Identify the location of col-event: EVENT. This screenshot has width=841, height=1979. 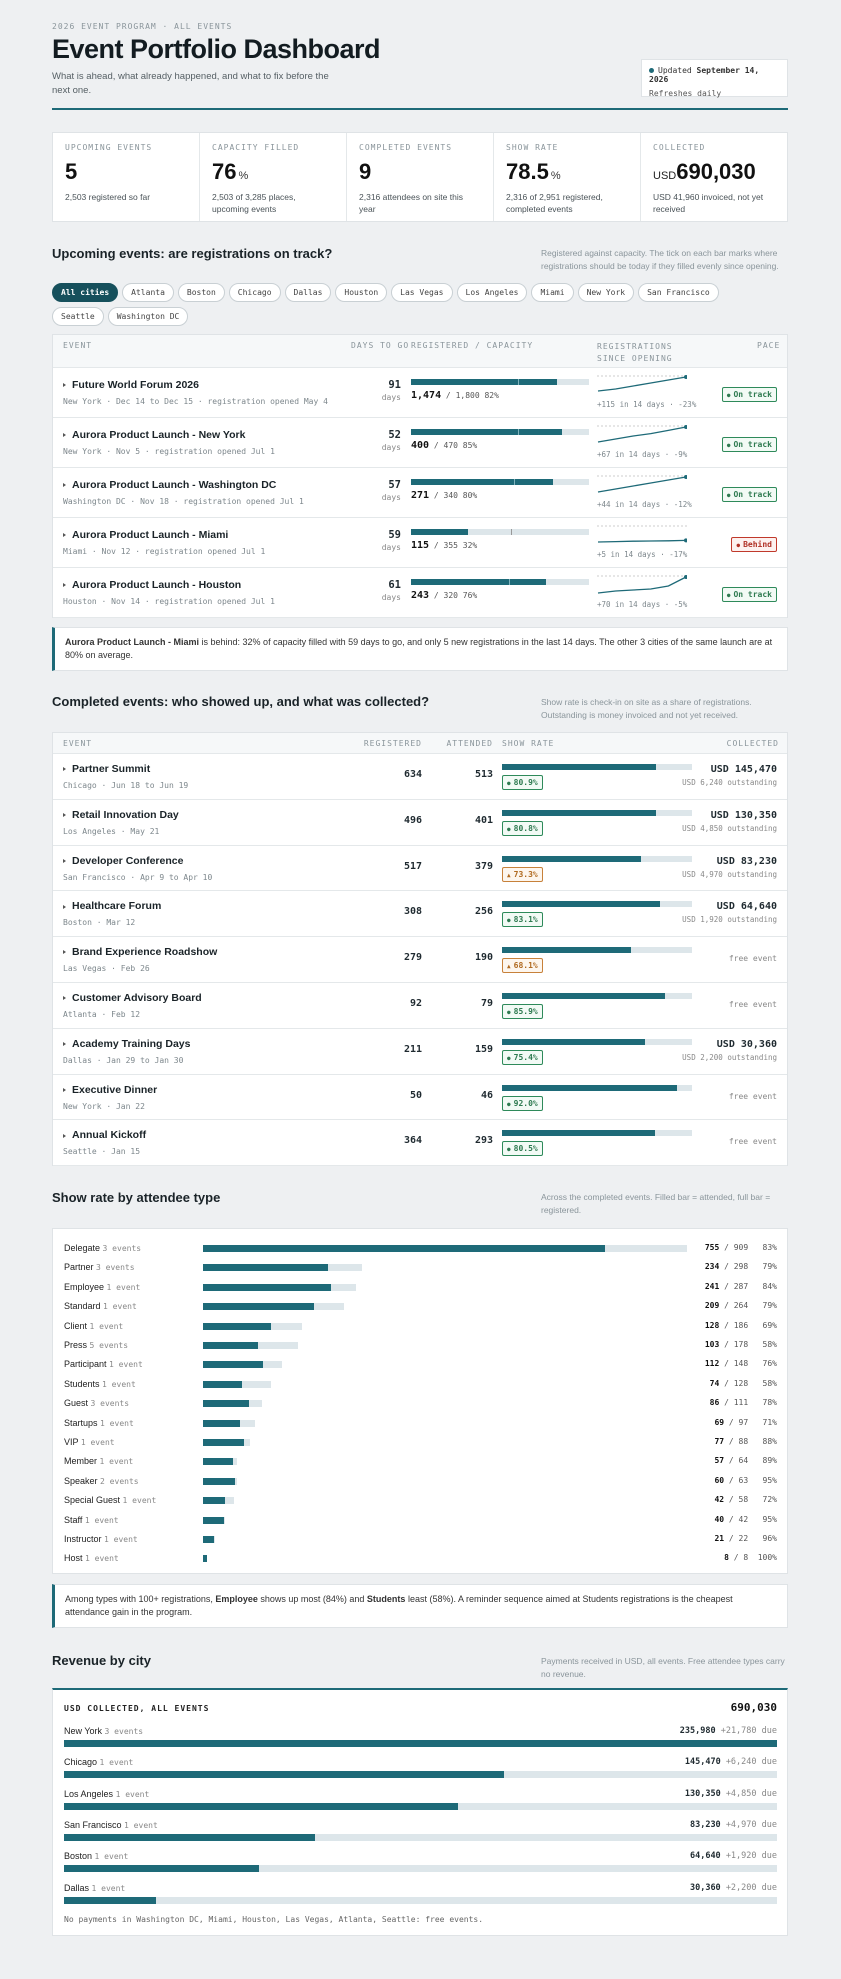
(78, 345).